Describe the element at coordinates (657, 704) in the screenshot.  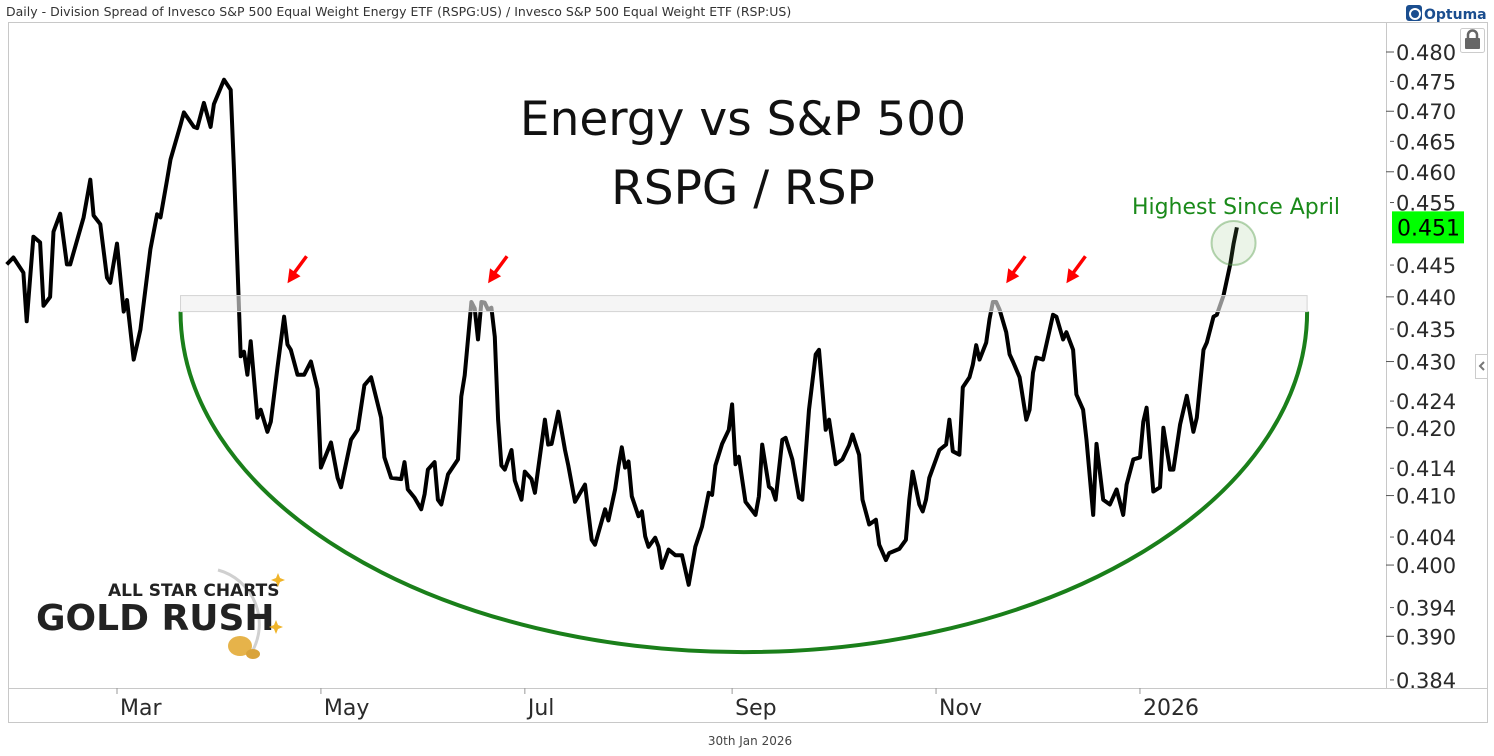
I see `x-axis: Mar May Jul Sep Nov 2026` at that location.